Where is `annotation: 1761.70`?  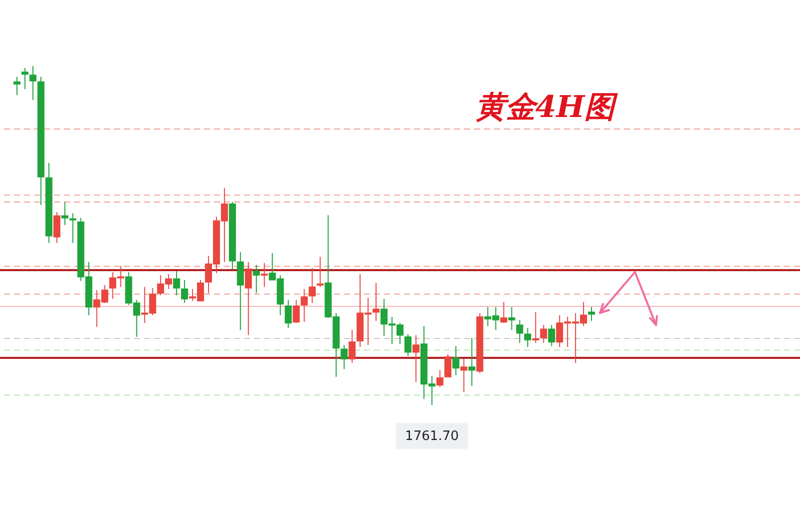 annotation: 1761.70 is located at coordinates (432, 436).